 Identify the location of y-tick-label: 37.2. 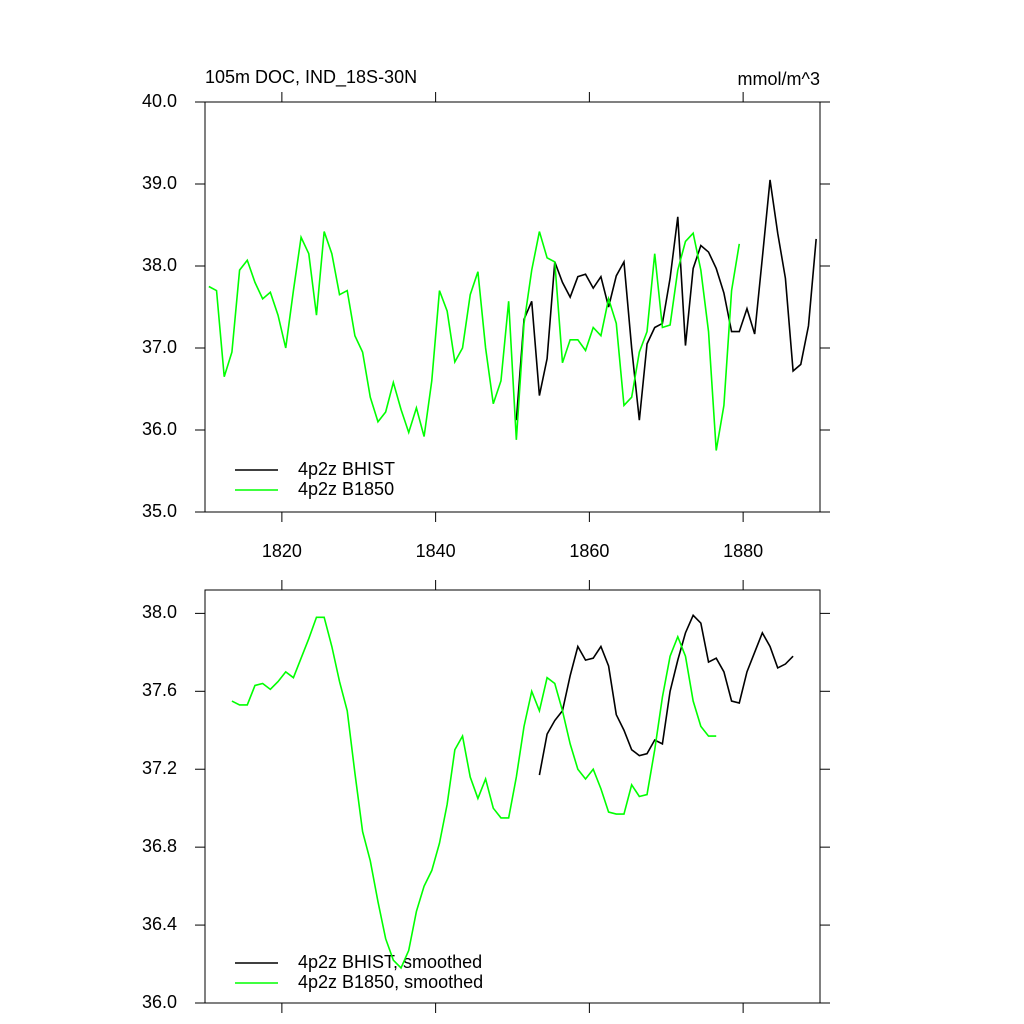
(159, 768).